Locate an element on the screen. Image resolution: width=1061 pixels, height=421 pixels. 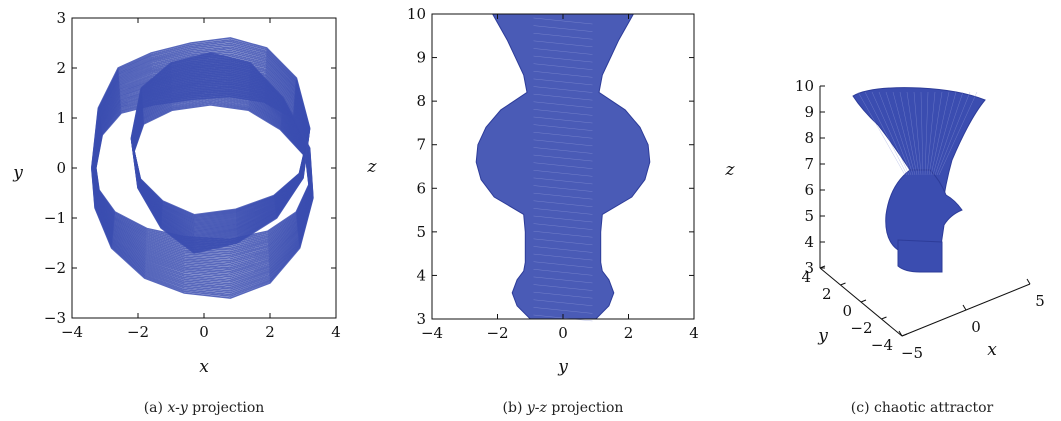
panel-c-caption: (c) chaotic attractor is located at coordinates (922, 408).